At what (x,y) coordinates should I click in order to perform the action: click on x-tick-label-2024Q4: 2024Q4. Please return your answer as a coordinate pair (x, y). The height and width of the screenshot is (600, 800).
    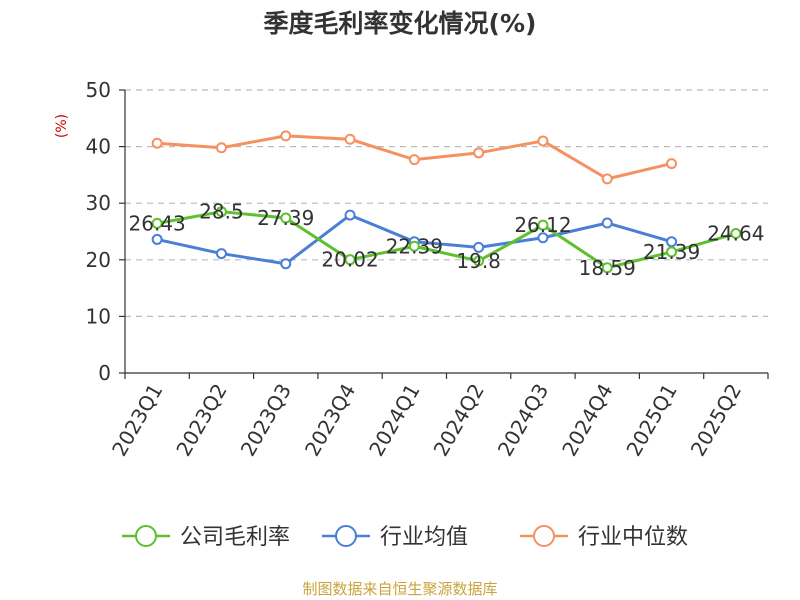
    Looking at the image, I should click on (587, 420).